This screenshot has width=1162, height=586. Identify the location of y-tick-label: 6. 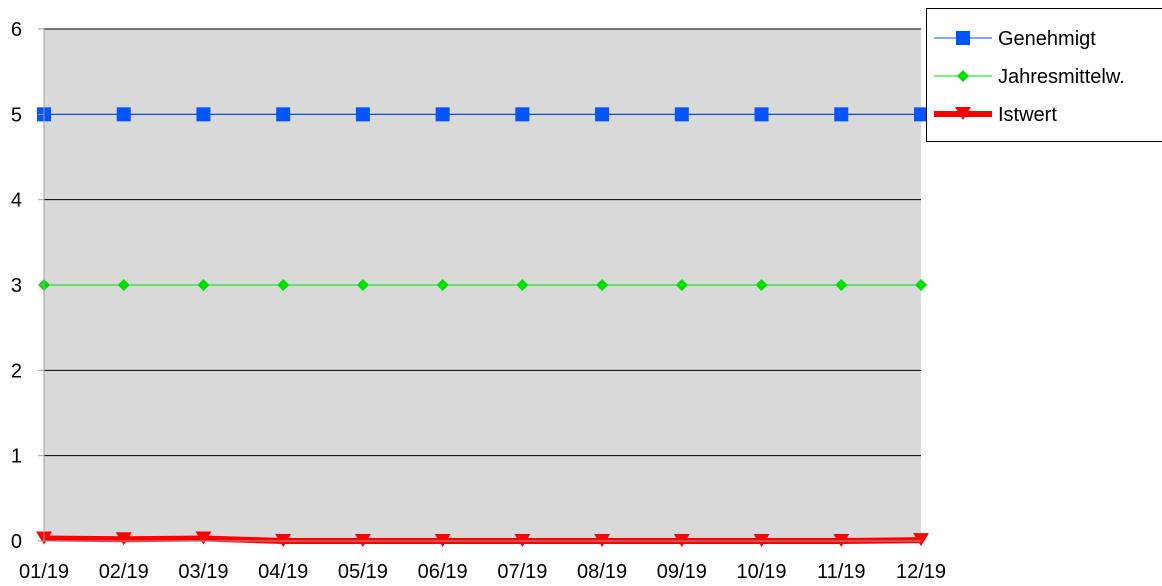
(16, 30).